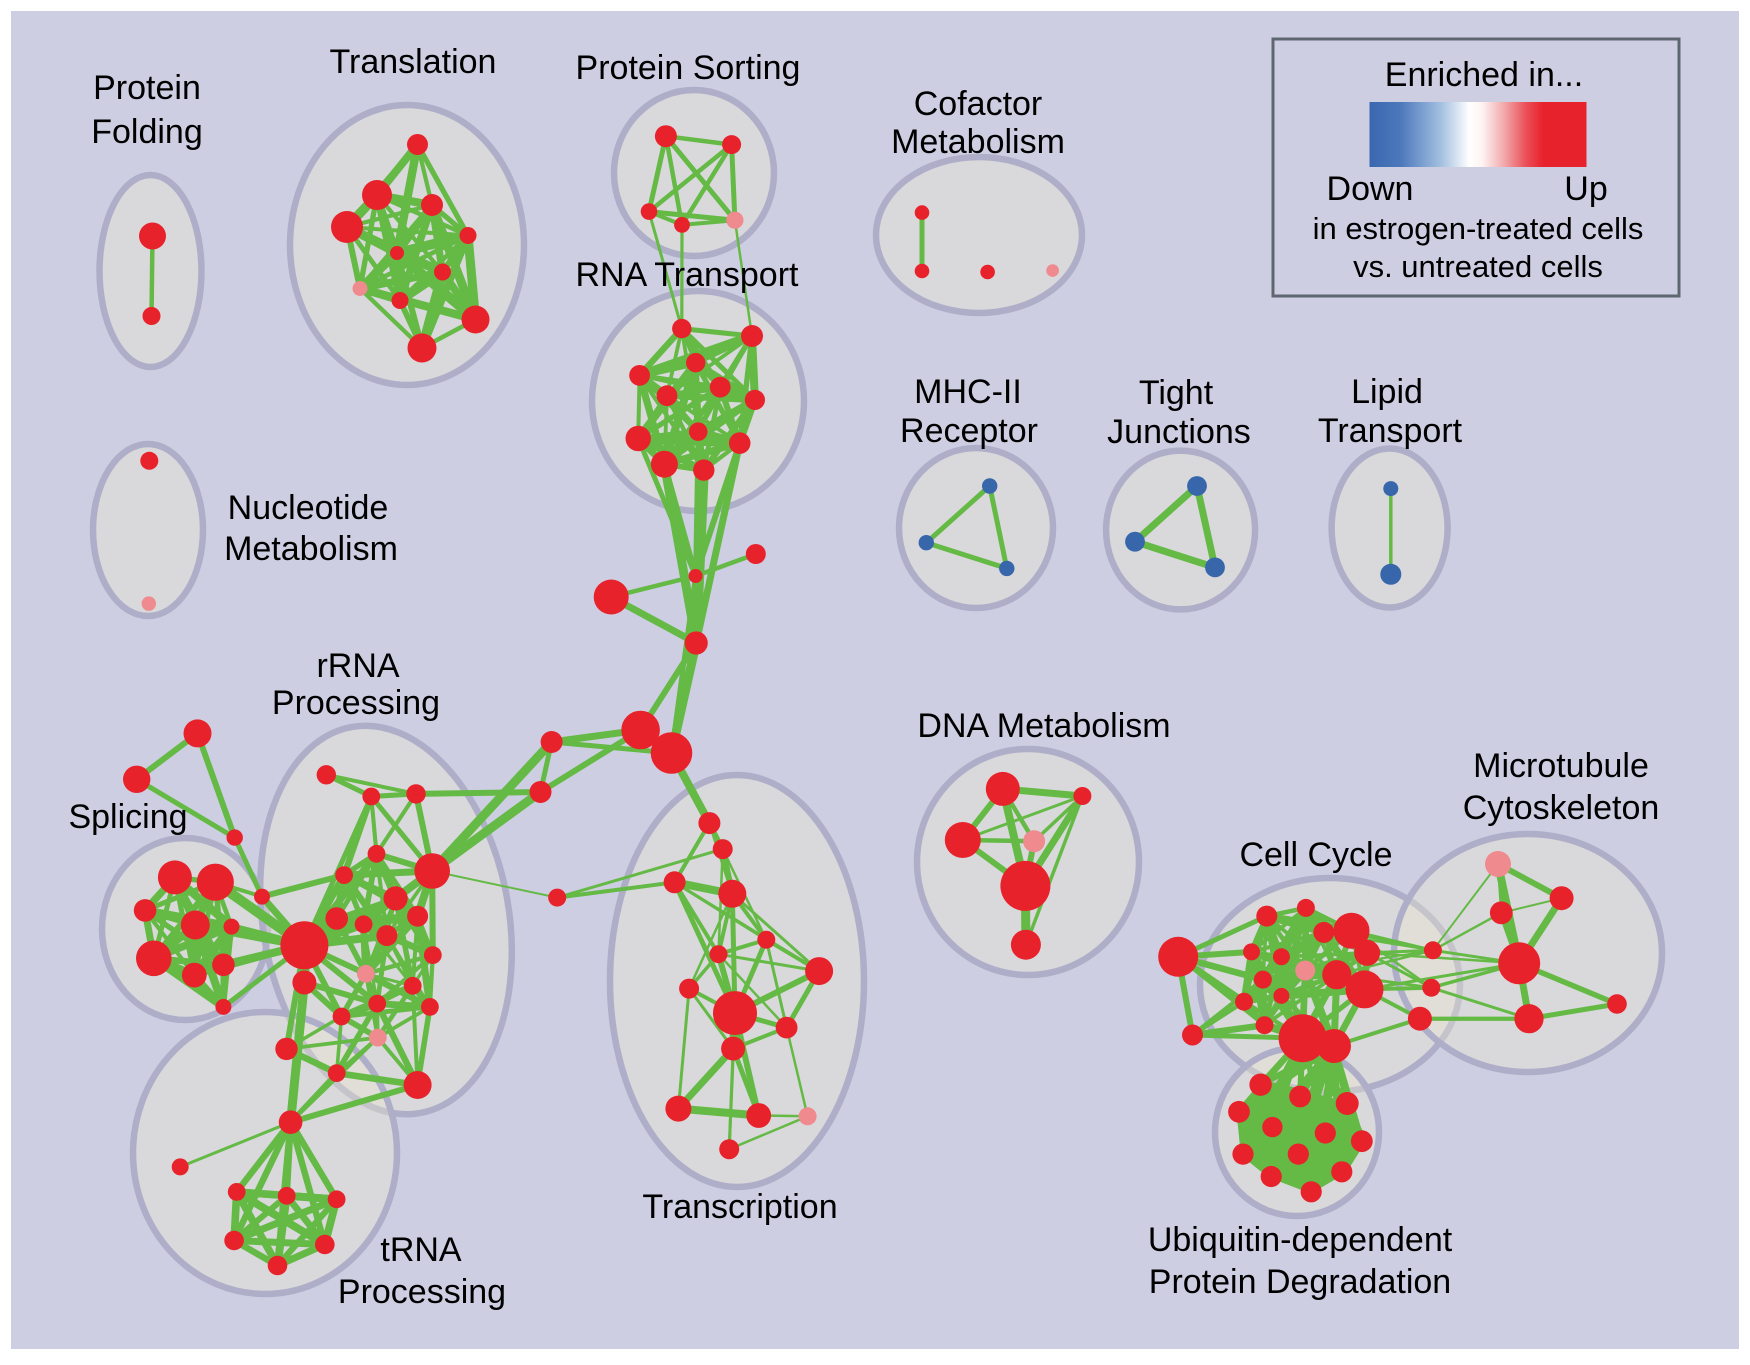 The image size is (1750, 1365). Describe the element at coordinates (308, 508) in the screenshot. I see `svg-text: Nucleotide` at that location.